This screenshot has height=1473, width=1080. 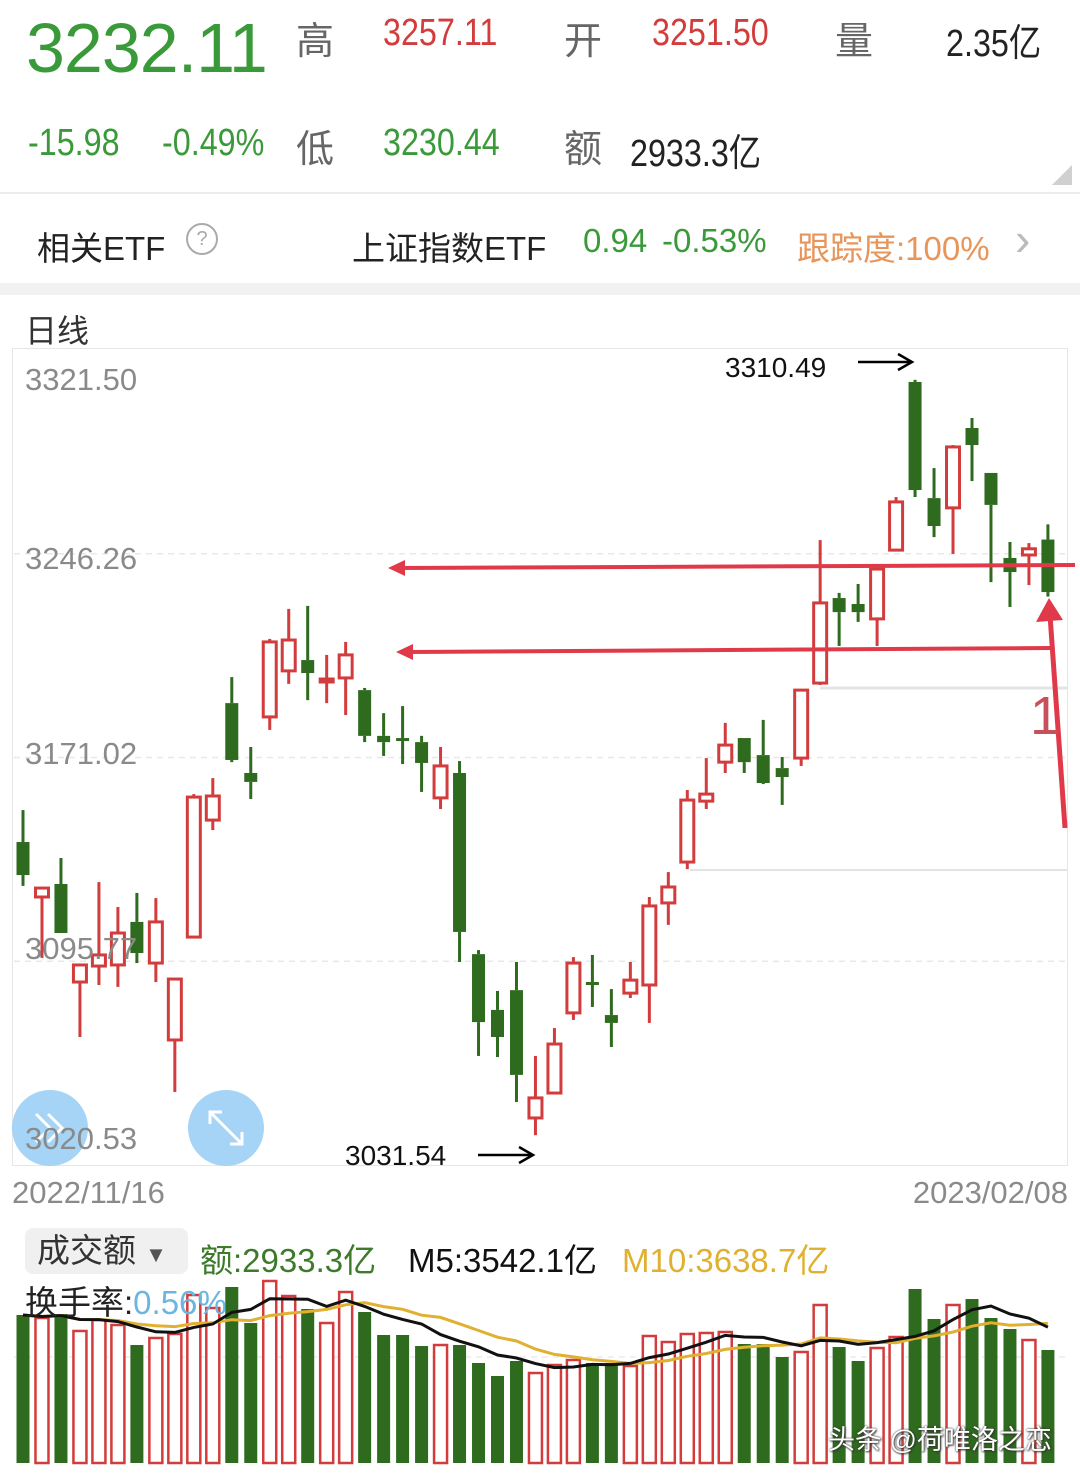 What do you see at coordinates (213, 143) in the screenshot?
I see `price-change-pct: -0.49%` at bounding box center [213, 143].